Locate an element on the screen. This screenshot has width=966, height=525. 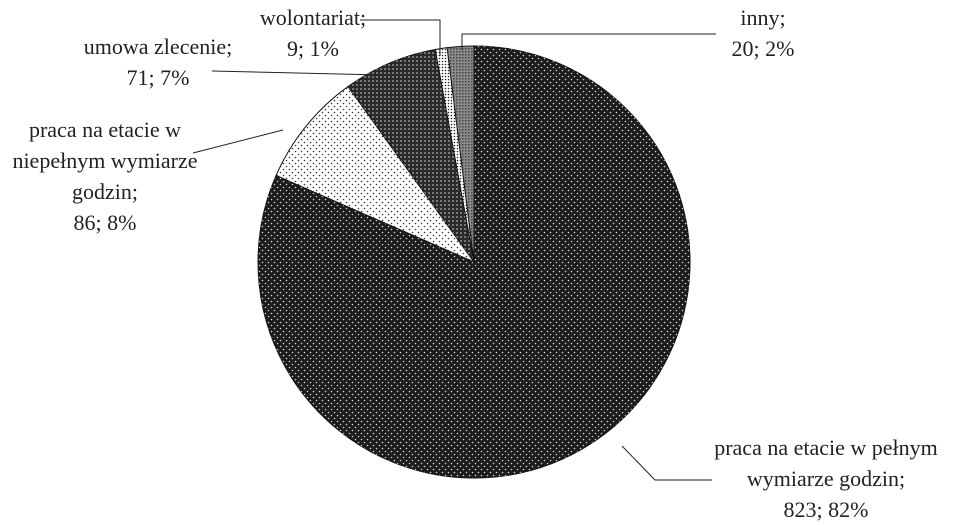
value-label: 86; 8% is located at coordinates (105, 222).